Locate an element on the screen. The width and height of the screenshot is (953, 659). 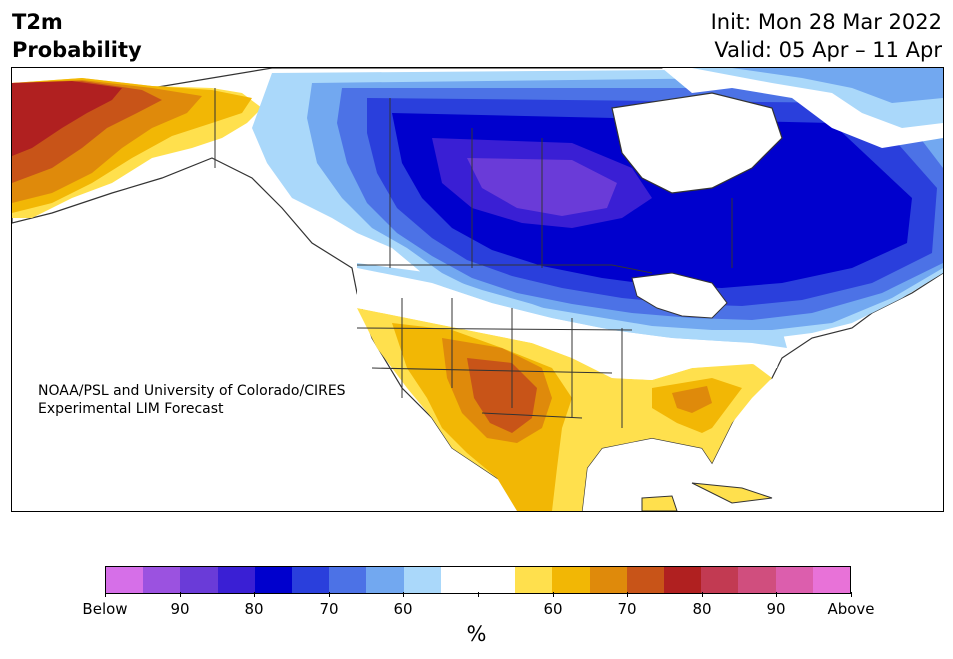
colorbar-unit: % is located at coordinates (476, 634).